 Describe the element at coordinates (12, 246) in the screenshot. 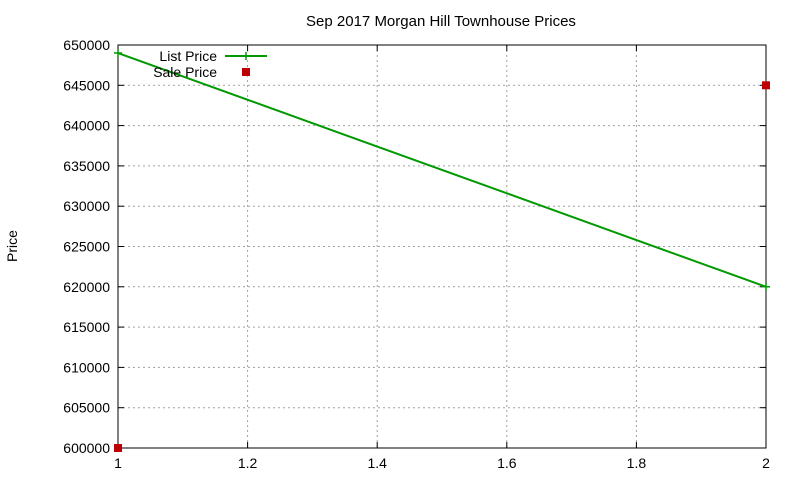

I see `y-axis-label: Price` at that location.